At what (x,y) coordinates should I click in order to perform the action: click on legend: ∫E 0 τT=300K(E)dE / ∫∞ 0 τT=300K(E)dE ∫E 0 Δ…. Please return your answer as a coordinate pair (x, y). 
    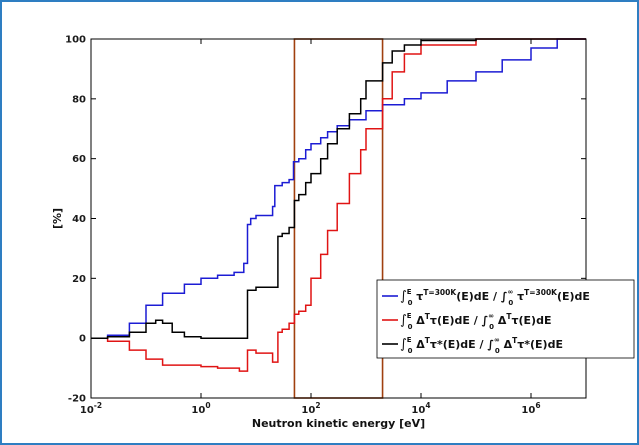
    Looking at the image, I should click on (505, 319).